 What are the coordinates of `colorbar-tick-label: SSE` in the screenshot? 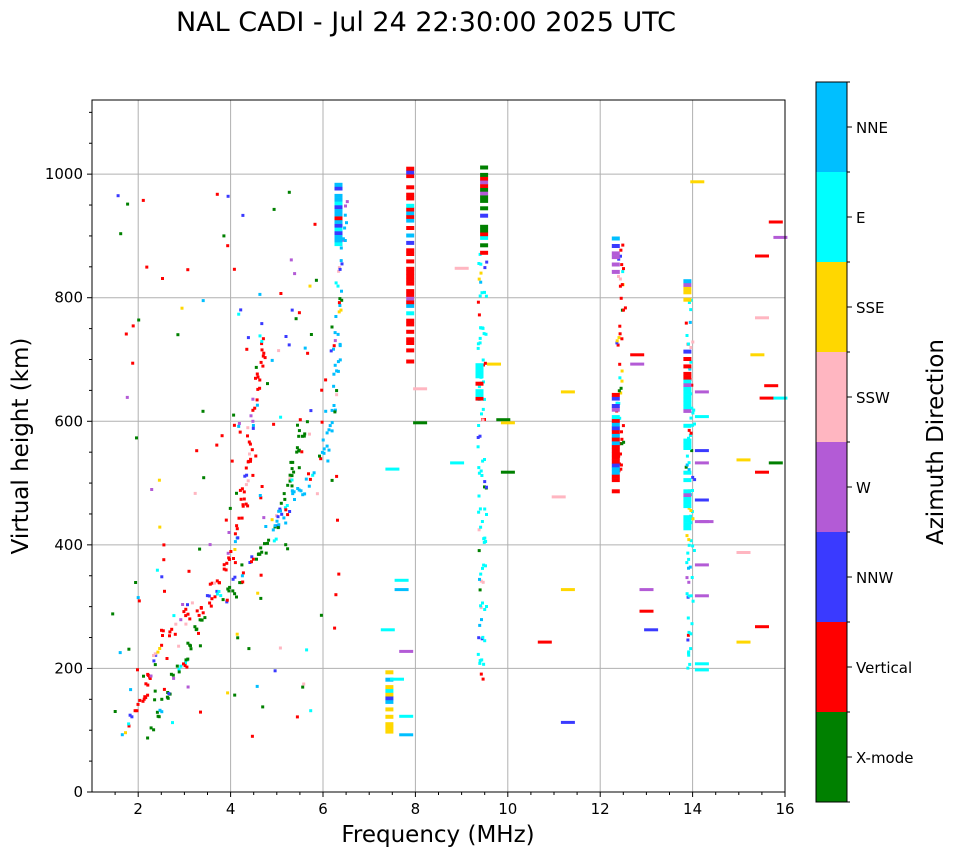 It's located at (870, 308).